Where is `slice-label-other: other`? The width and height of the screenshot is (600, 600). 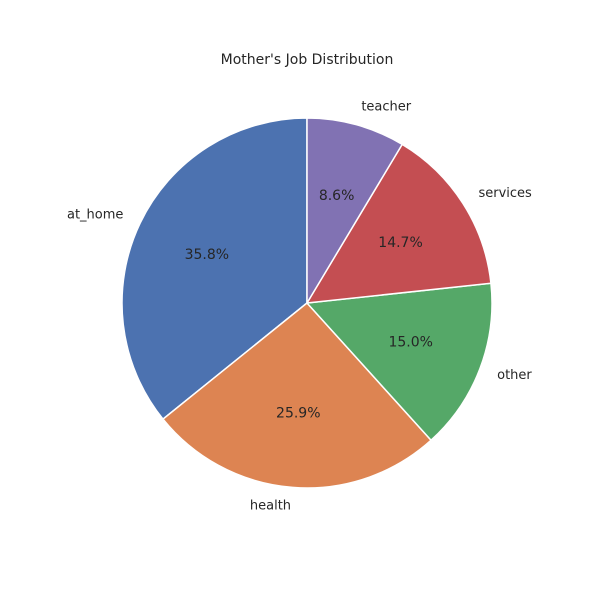 slice-label-other: other is located at coordinates (514, 375).